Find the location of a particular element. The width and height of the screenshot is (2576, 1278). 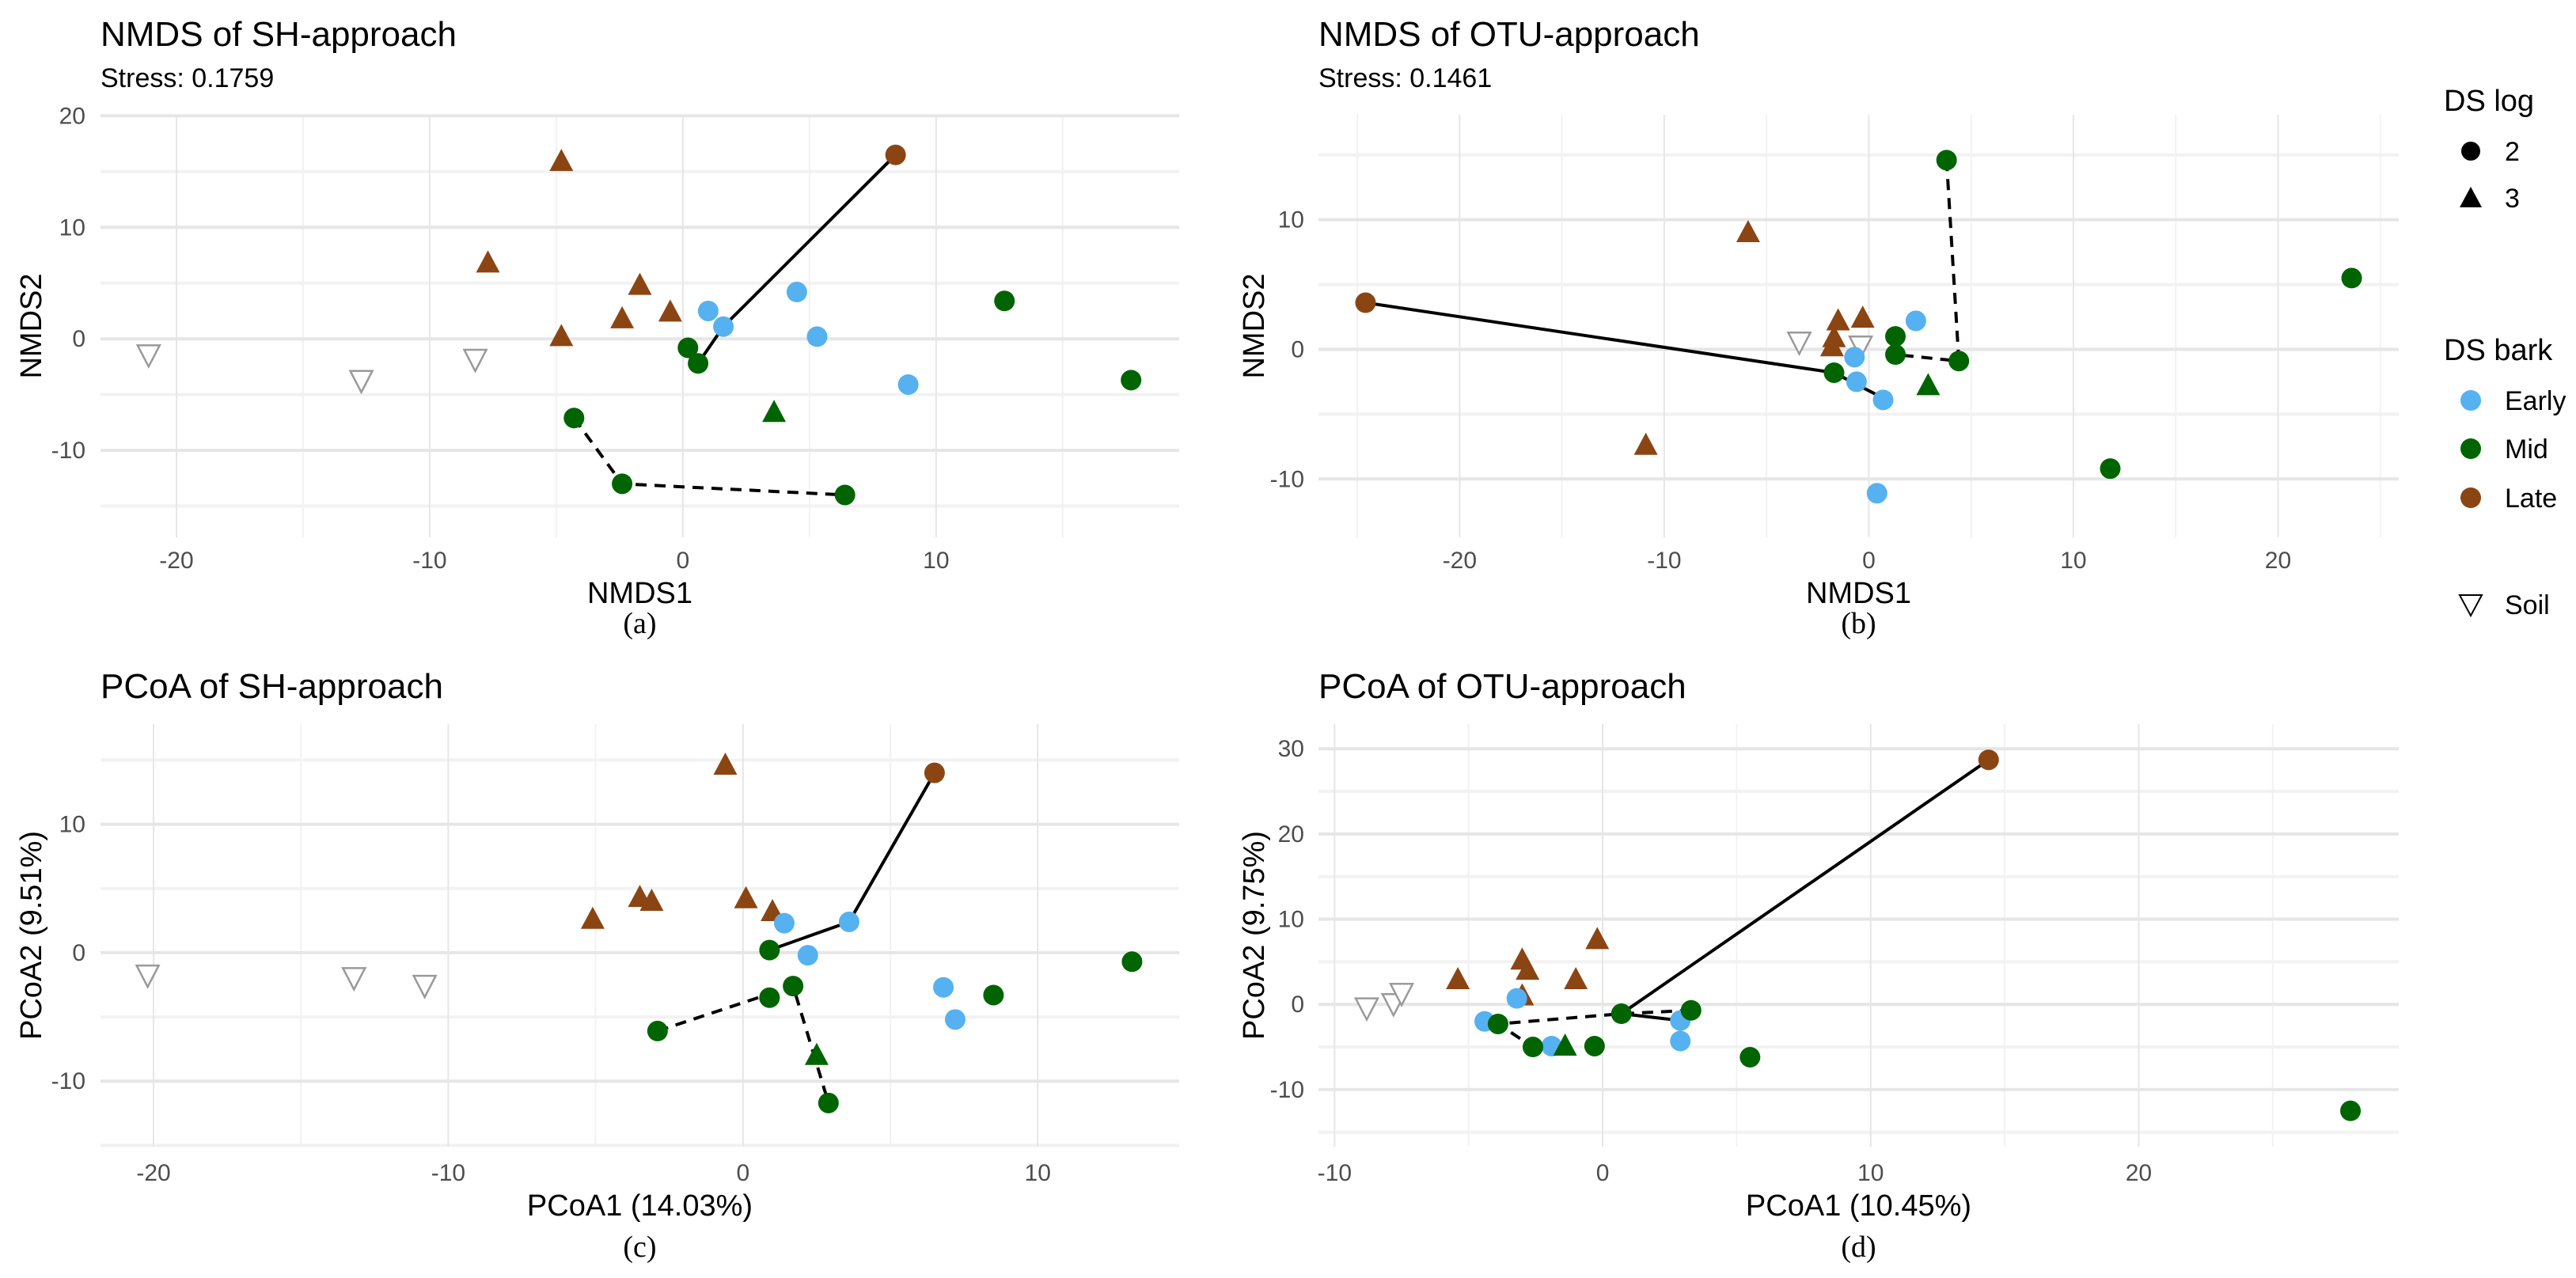

panel-caption: (c) is located at coordinates (639, 1247).